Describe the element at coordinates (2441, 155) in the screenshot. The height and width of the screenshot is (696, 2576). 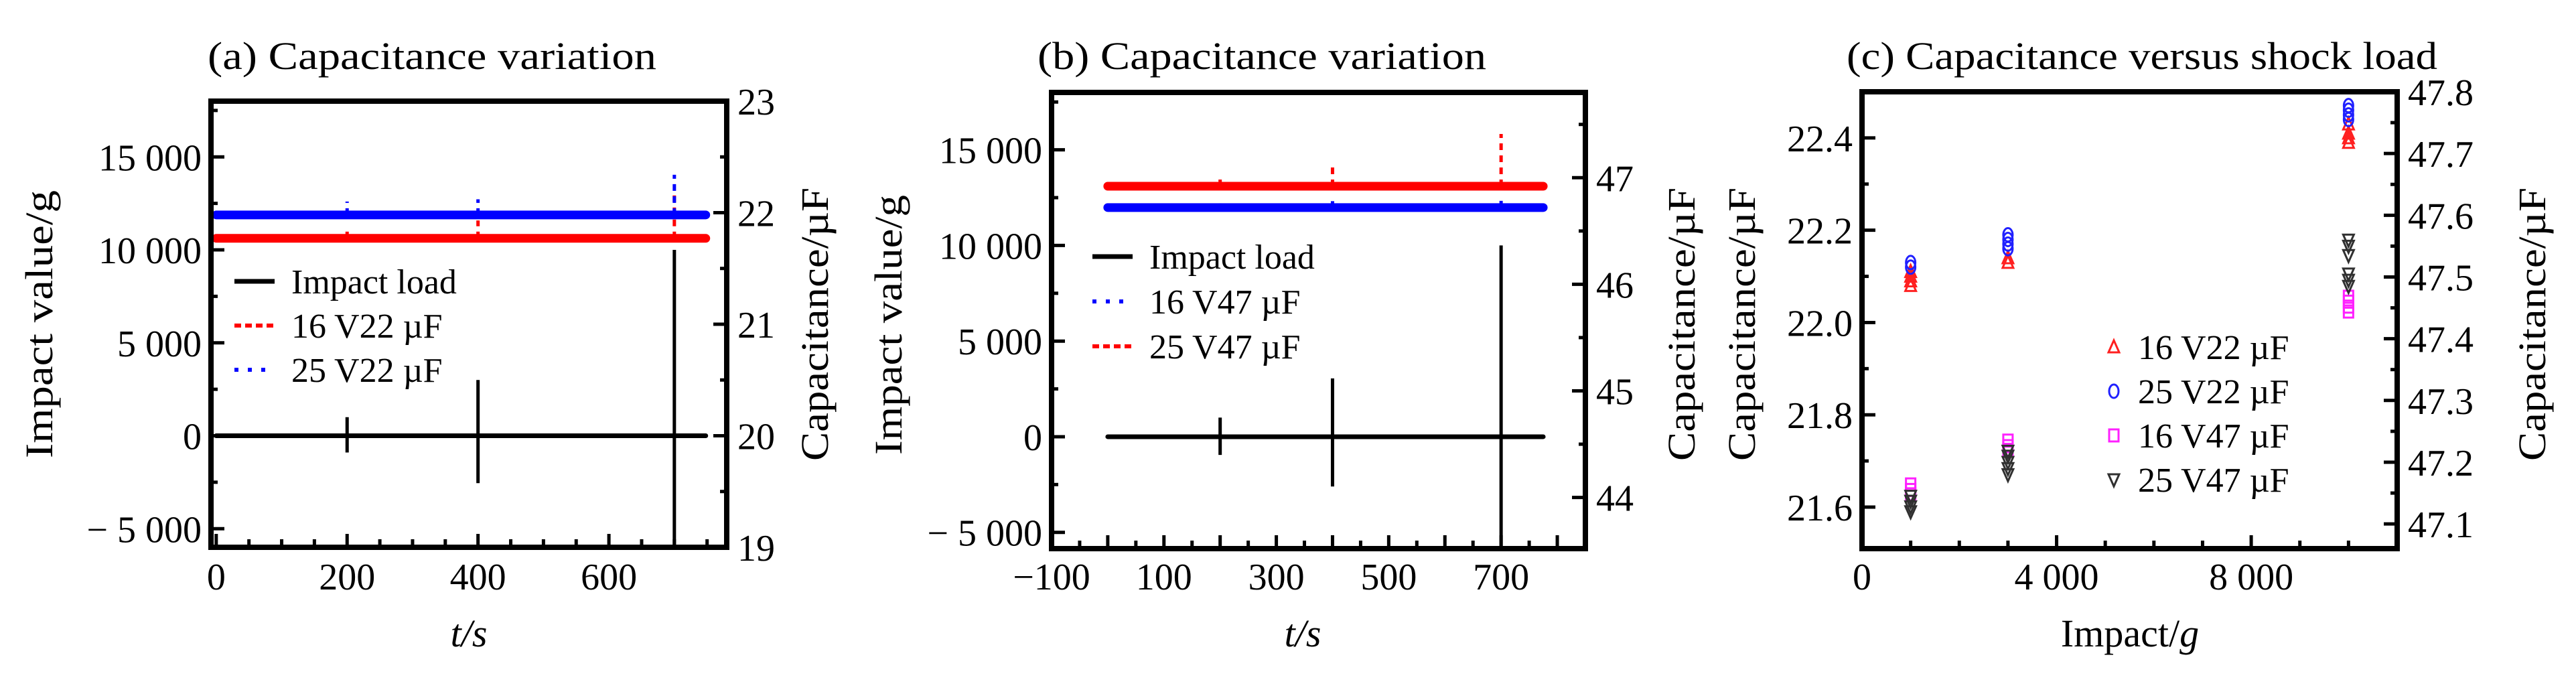
I see `y2-tick-label: 47.7` at that location.